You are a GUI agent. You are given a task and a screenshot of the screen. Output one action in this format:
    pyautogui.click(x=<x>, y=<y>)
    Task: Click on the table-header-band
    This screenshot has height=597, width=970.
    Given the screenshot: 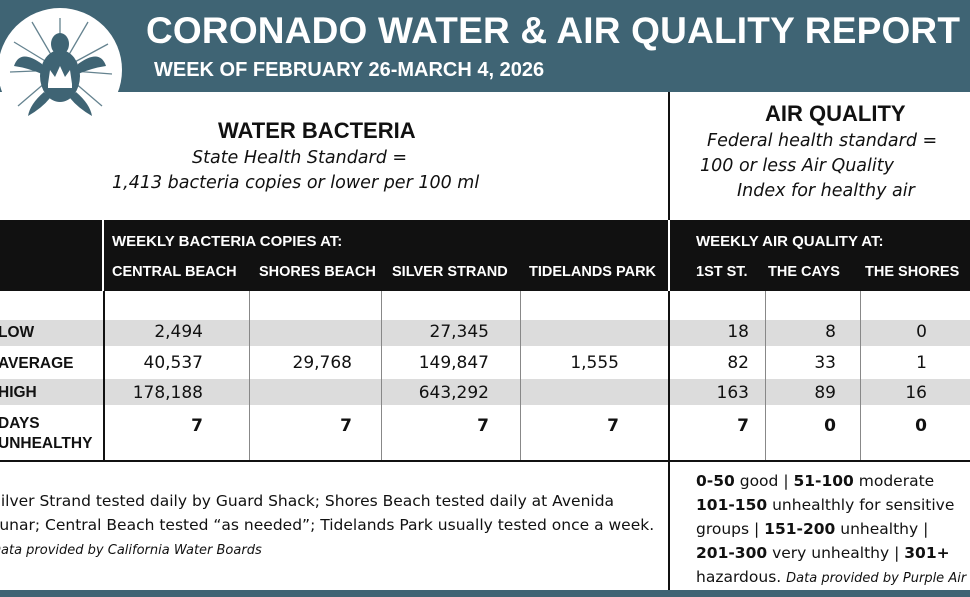 What is the action you would take?
    pyautogui.click(x=485, y=255)
    